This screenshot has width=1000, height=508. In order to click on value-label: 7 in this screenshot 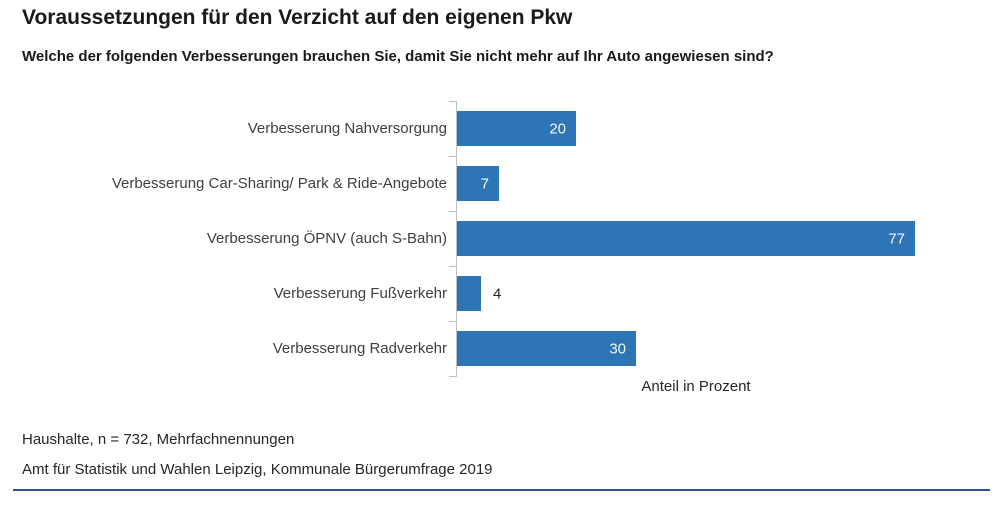, I will do `click(484, 183)`.